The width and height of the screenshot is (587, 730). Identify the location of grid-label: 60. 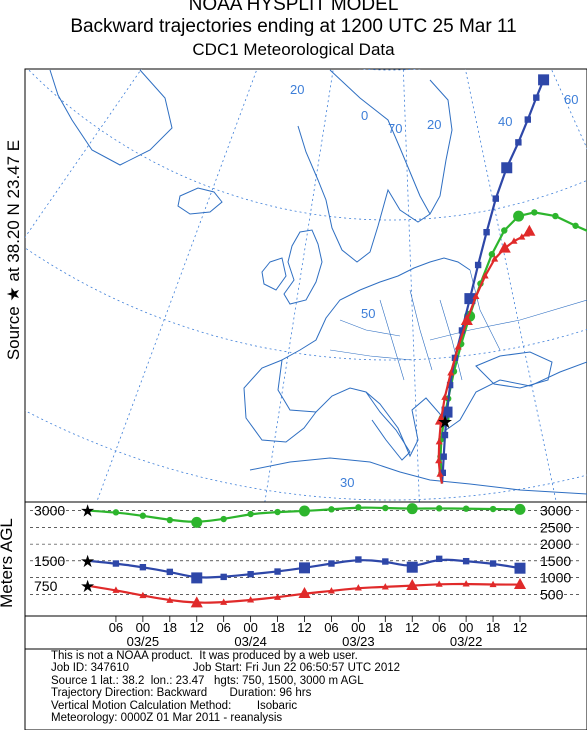
(571, 99).